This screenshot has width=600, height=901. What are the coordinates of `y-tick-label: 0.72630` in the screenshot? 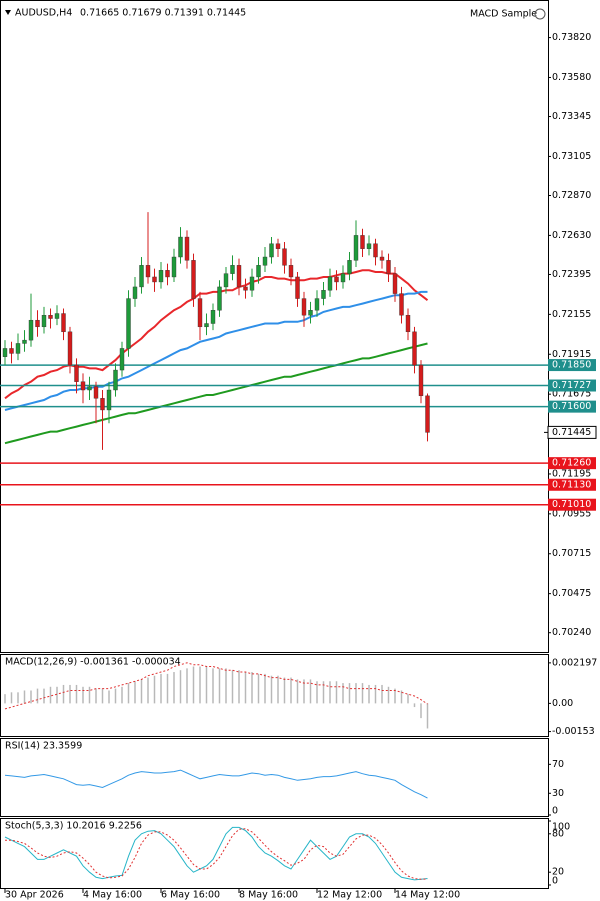 It's located at (571, 235).